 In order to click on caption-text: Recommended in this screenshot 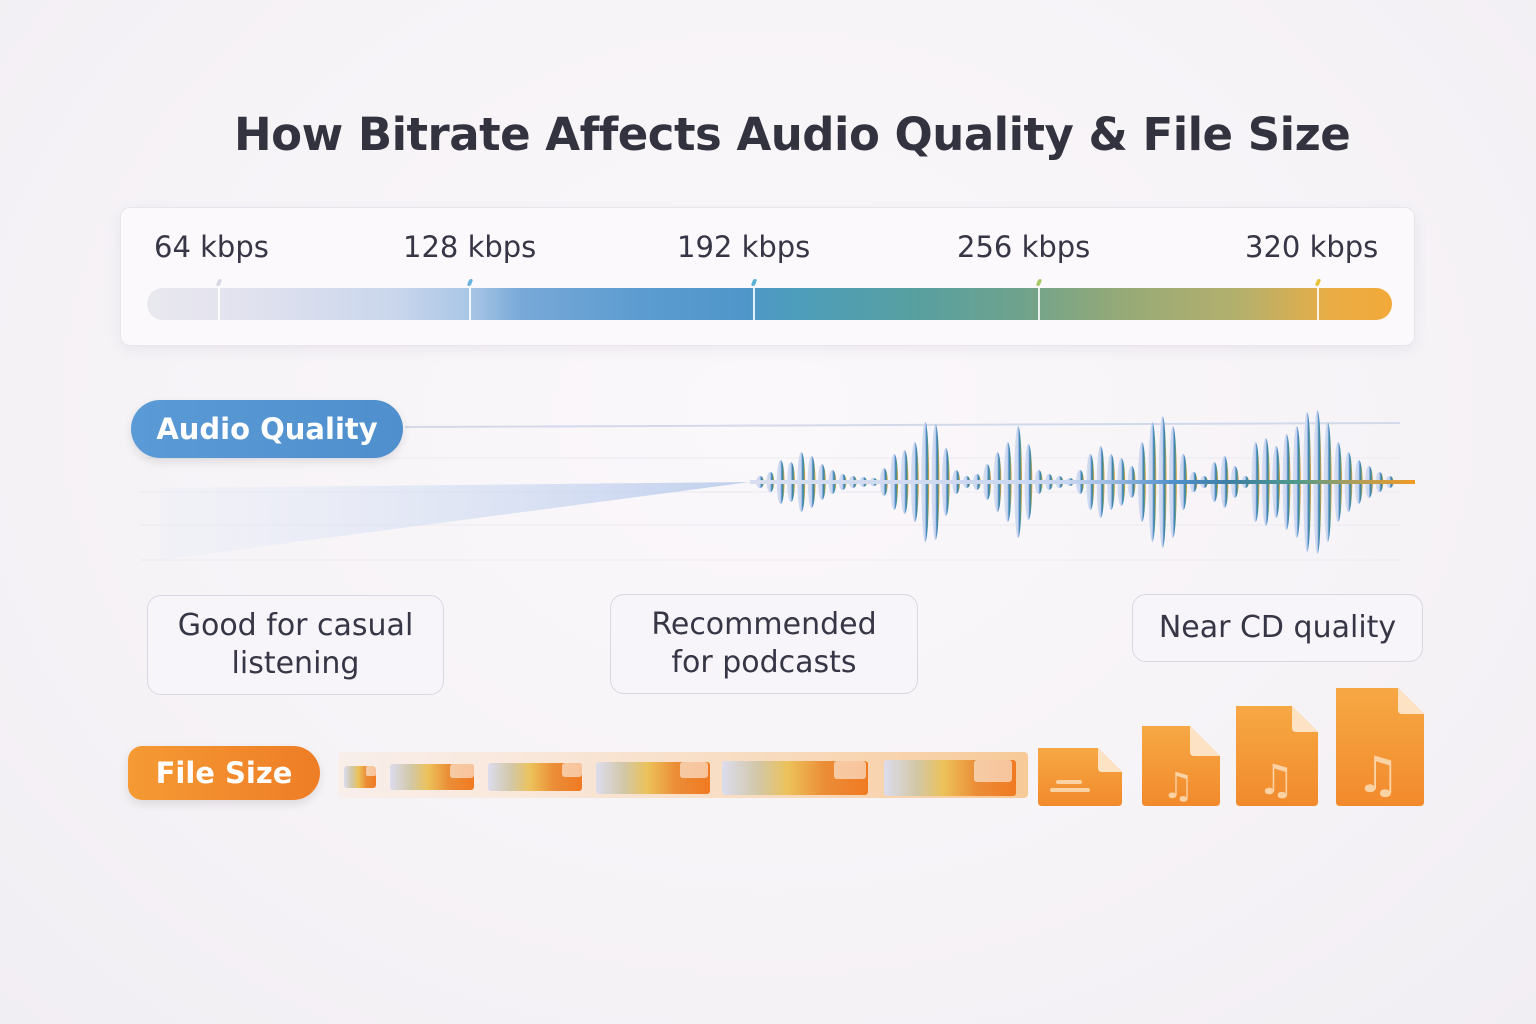, I will do `click(764, 624)`.